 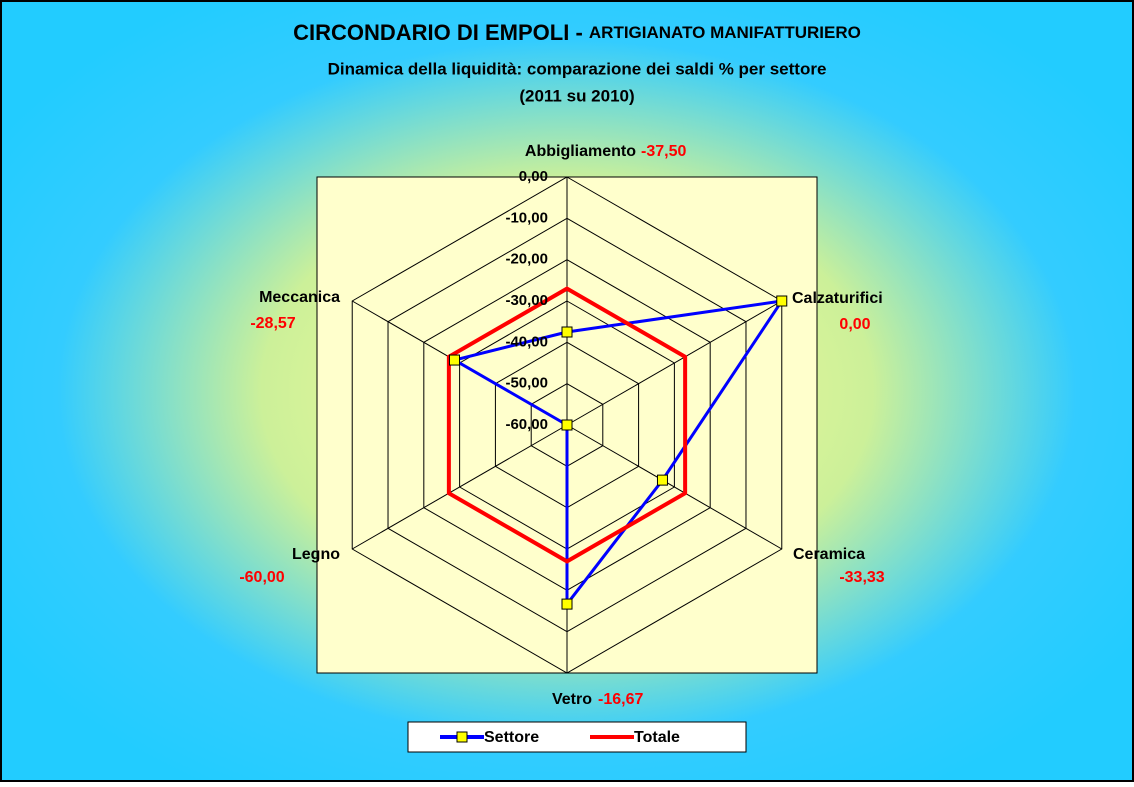 I want to click on category-label: Abbigliamento, so click(x=580, y=151).